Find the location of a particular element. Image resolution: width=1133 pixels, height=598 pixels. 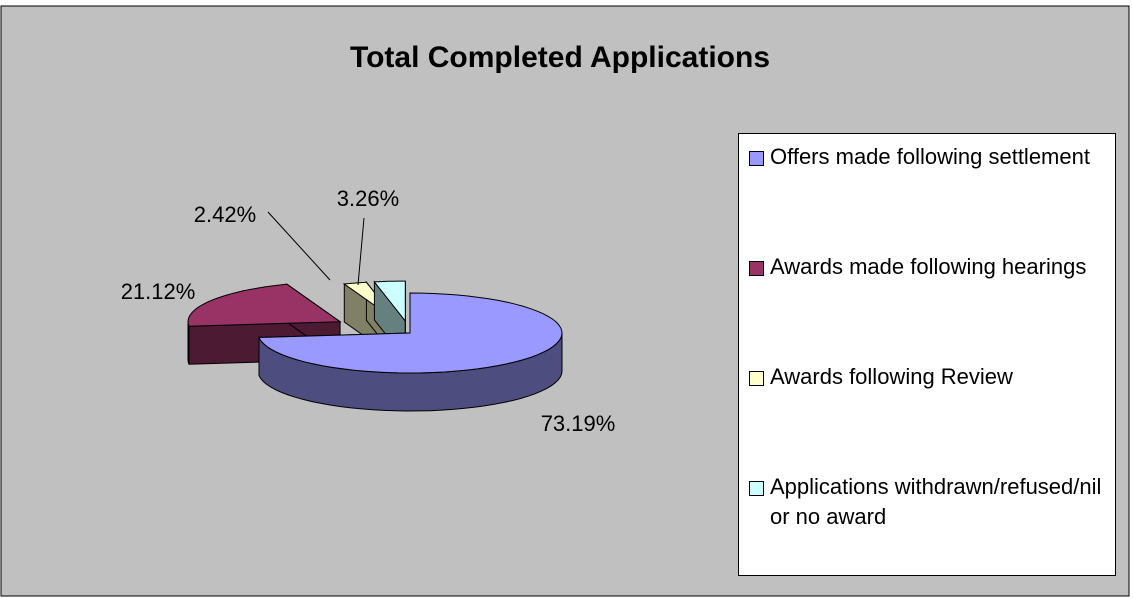

data-label: 73.19% is located at coordinates (578, 423).